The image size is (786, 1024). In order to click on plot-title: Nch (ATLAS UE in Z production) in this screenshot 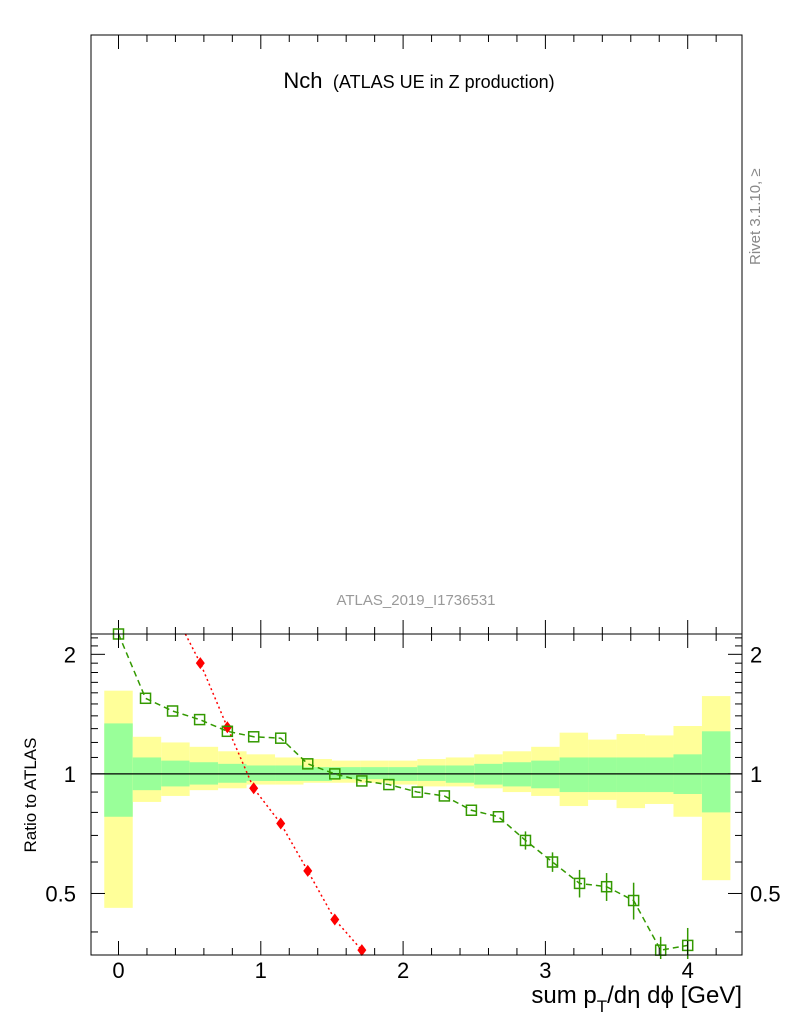, I will do `click(418, 80)`.